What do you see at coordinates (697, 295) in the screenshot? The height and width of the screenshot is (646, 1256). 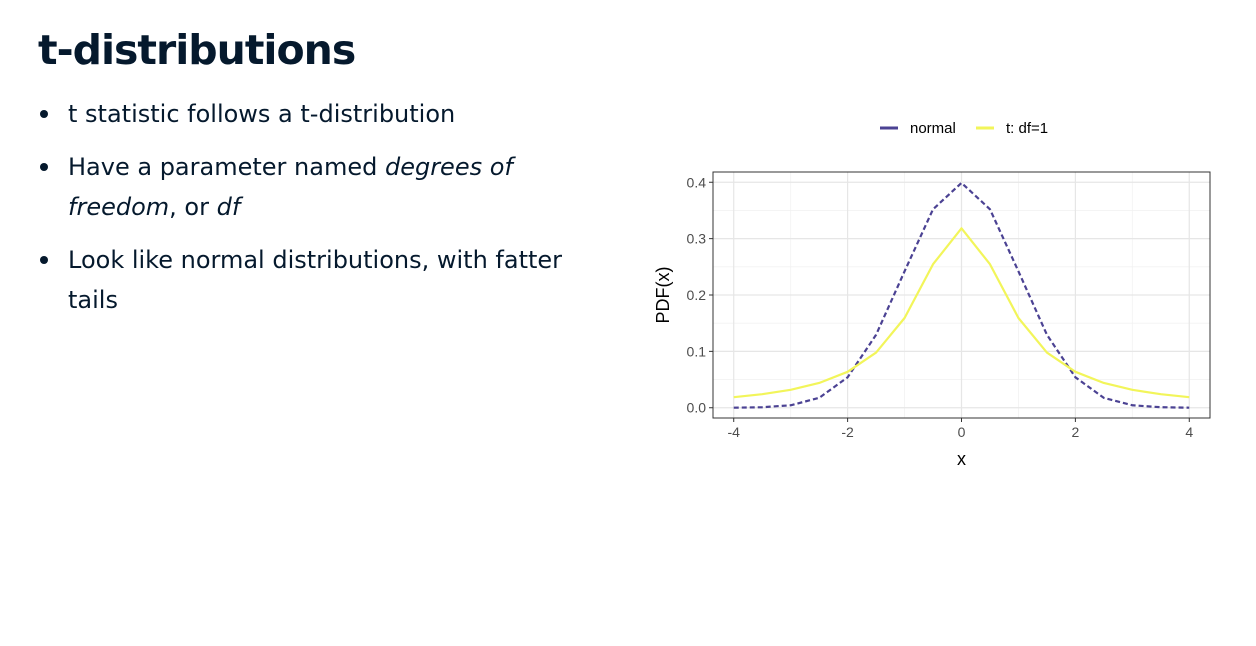 I see `y-tick-label: 0.2` at bounding box center [697, 295].